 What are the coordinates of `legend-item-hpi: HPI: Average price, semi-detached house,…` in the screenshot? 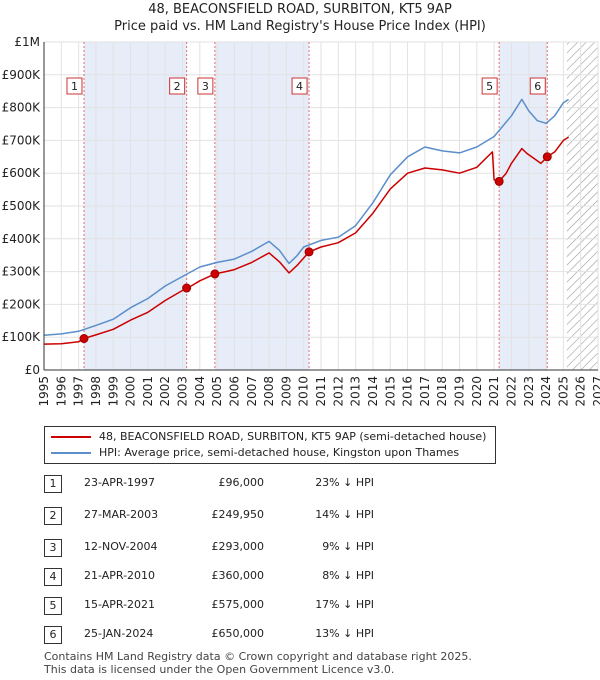 It's located at (255, 453).